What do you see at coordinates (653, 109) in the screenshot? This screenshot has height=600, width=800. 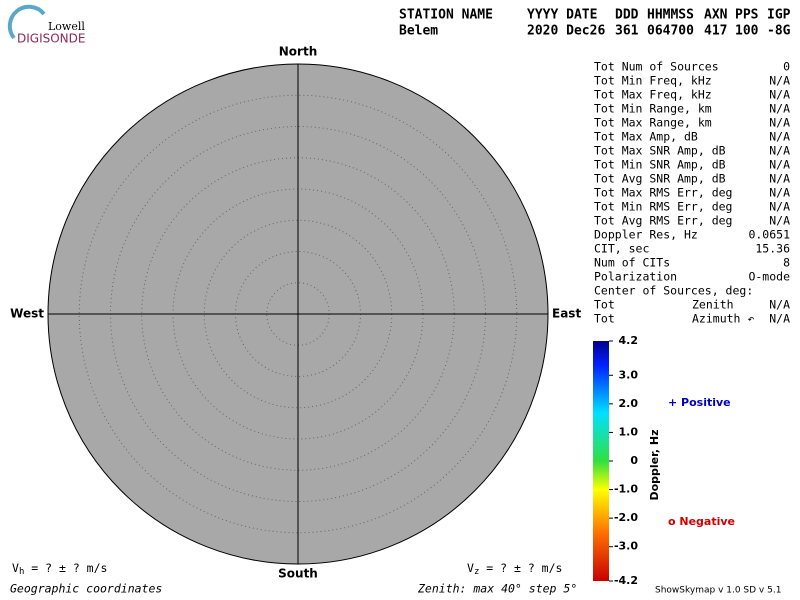 I see `stat-label: Tot Min Range, km` at bounding box center [653, 109].